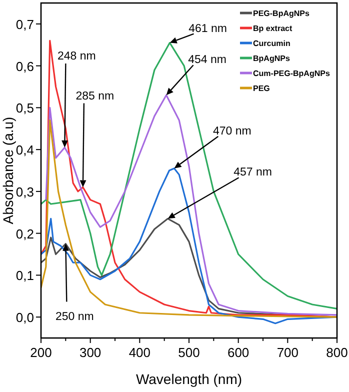  I want to click on x-tick-label: 200, so click(41, 352).